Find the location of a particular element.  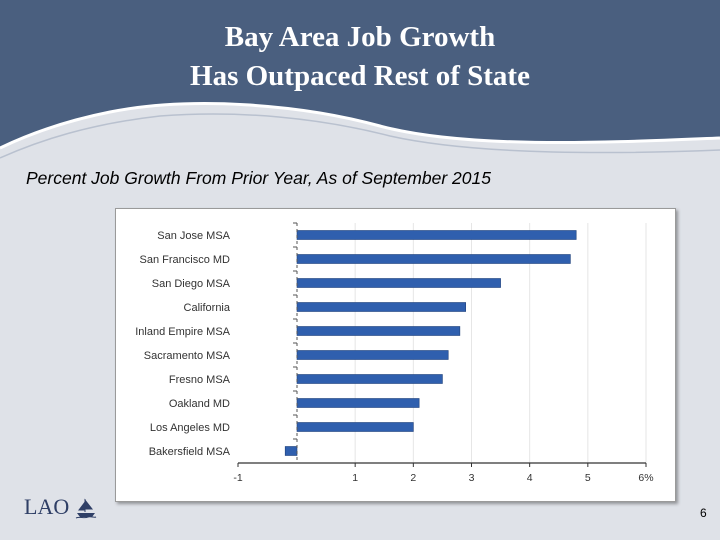

category-label-0: San Jose MSA is located at coordinates (193, 236).